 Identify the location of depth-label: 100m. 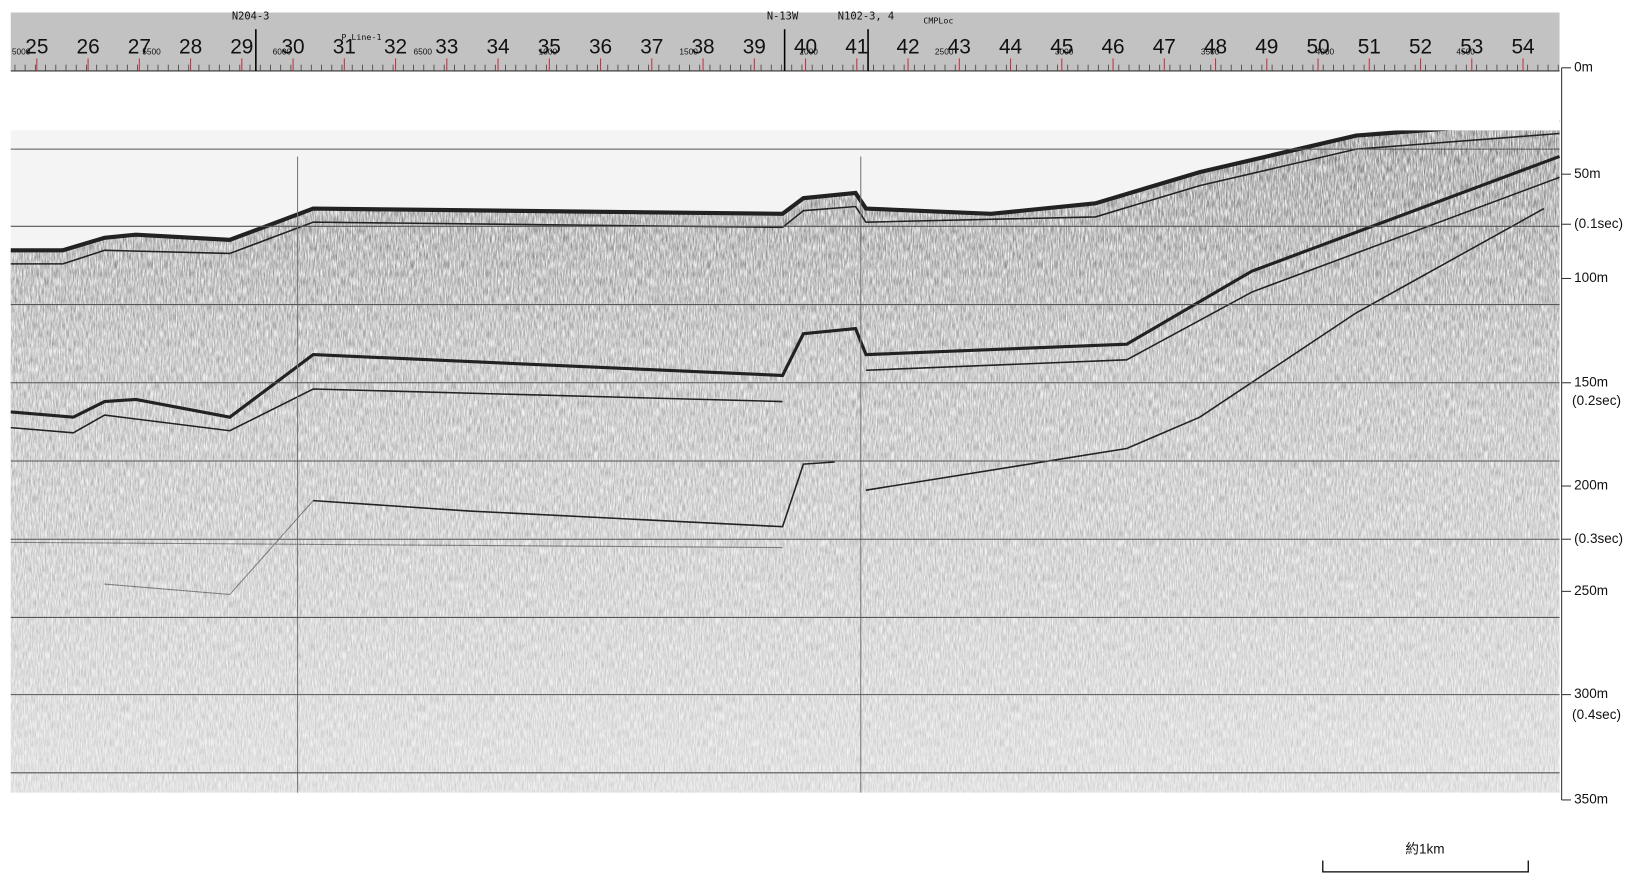
(1591, 277).